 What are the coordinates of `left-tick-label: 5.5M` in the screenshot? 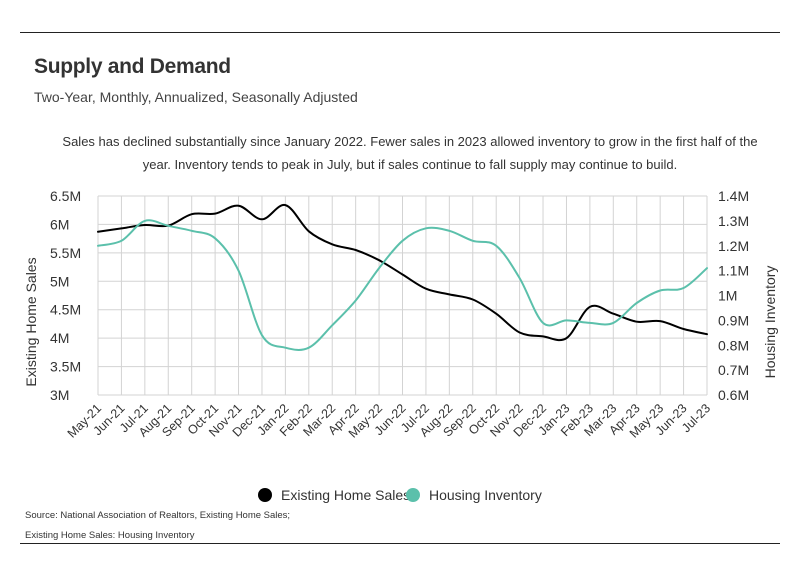 It's located at (65, 253).